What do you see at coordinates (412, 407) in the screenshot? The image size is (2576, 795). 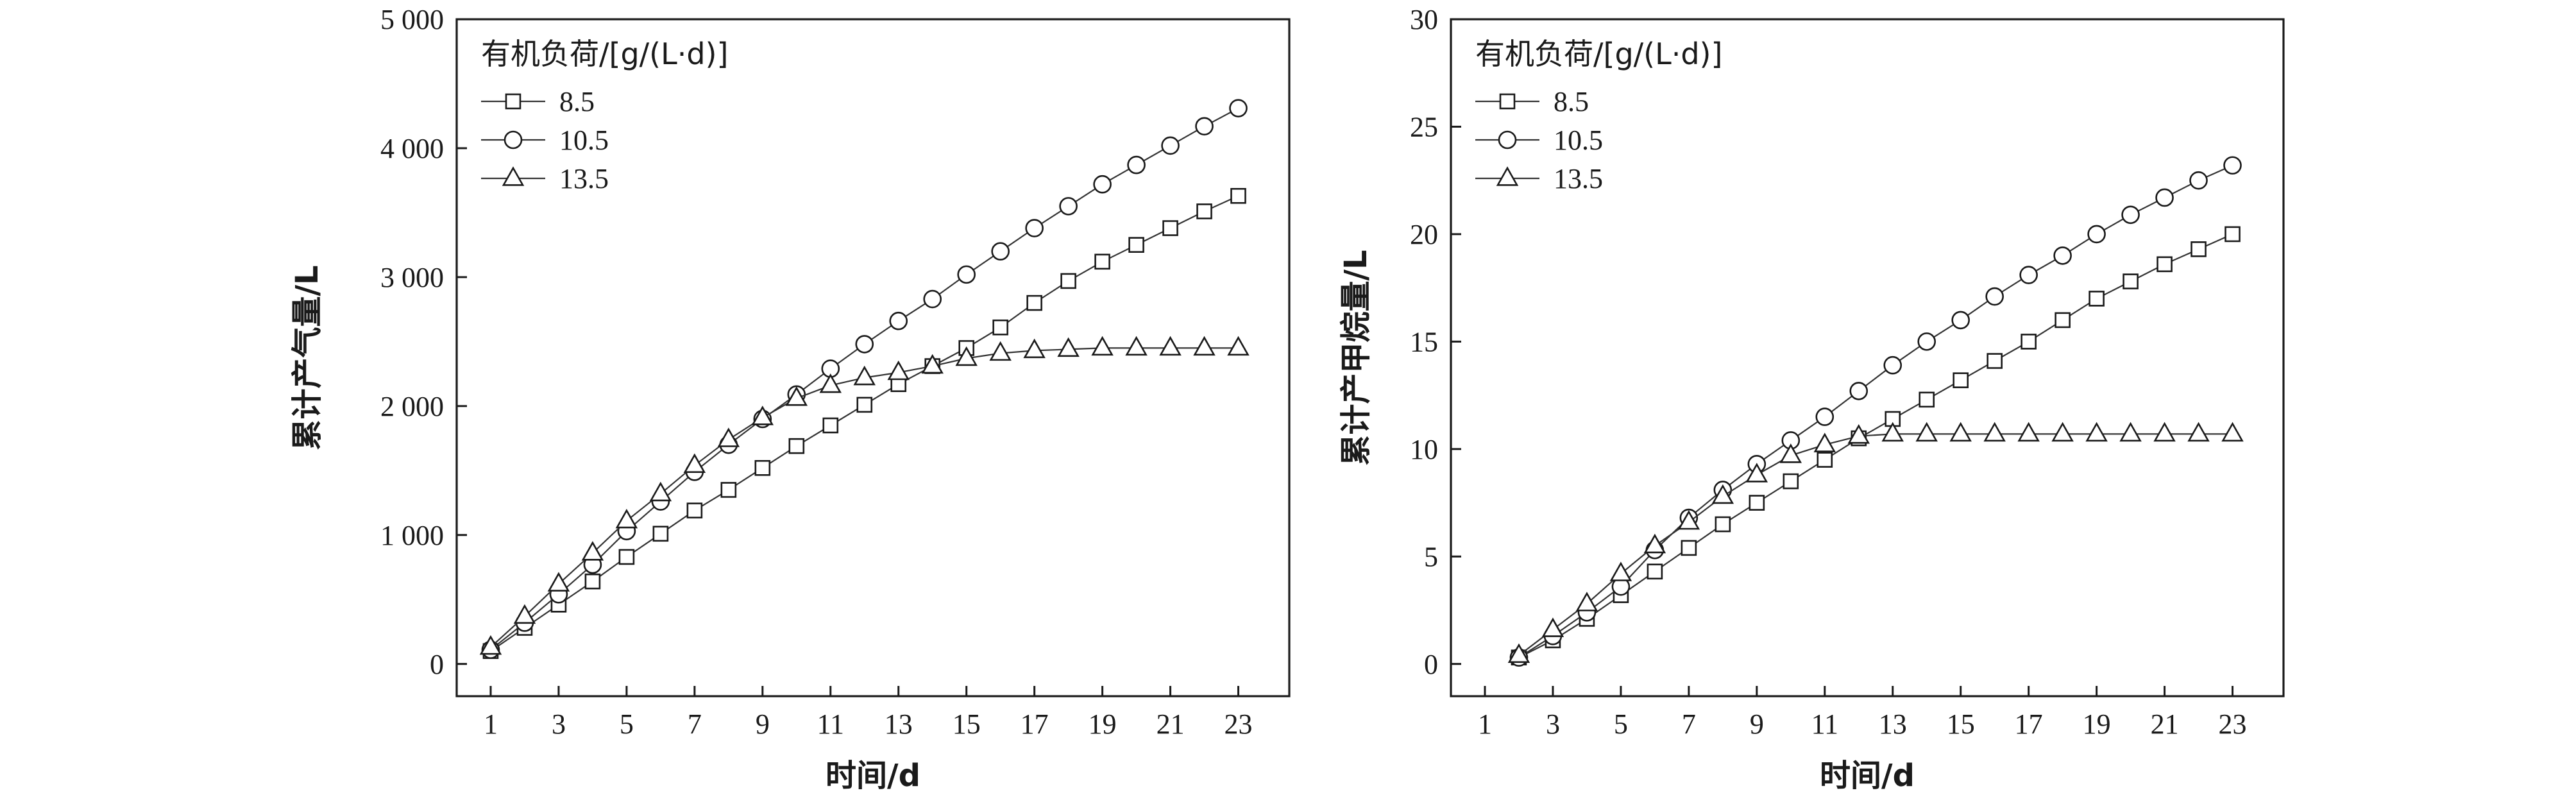 I see `y-tick-label: 2 000` at bounding box center [412, 407].